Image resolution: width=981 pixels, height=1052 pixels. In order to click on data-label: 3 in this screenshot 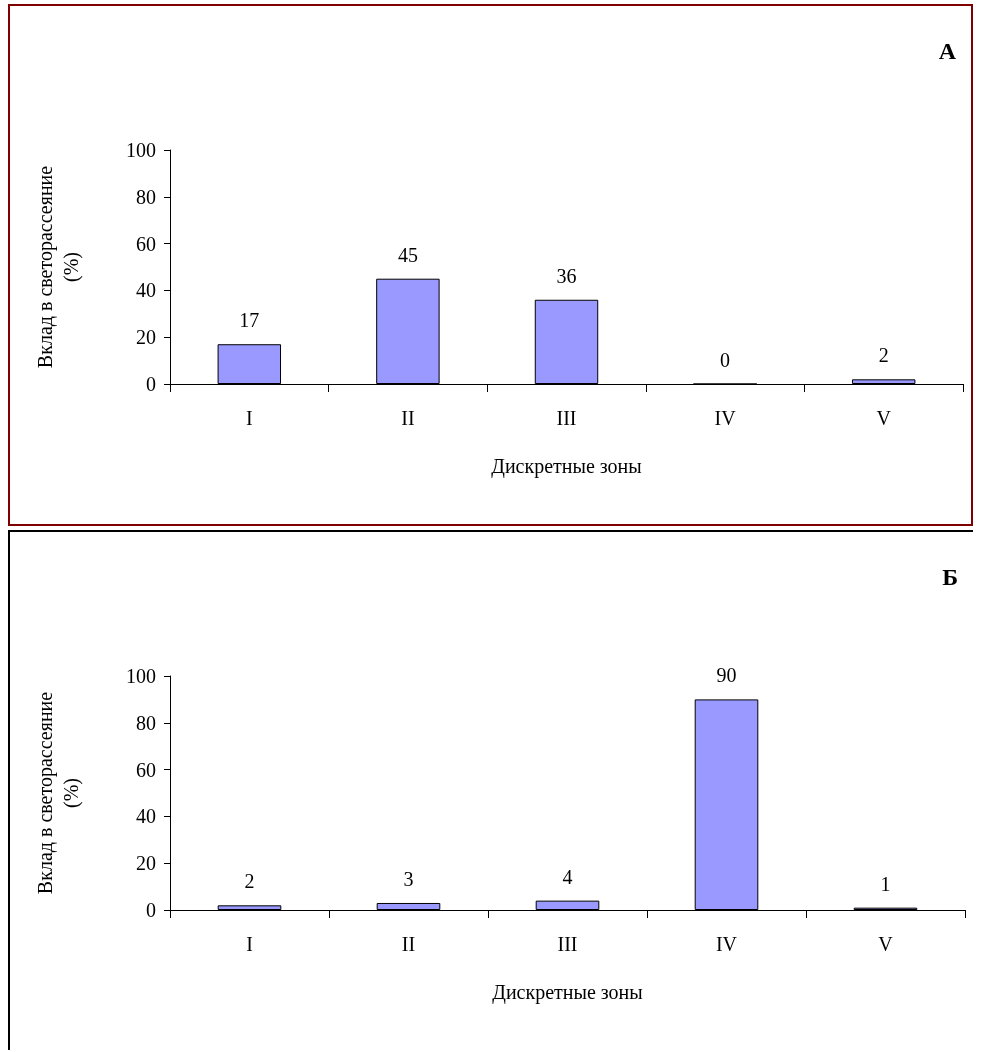, I will do `click(408, 878)`.